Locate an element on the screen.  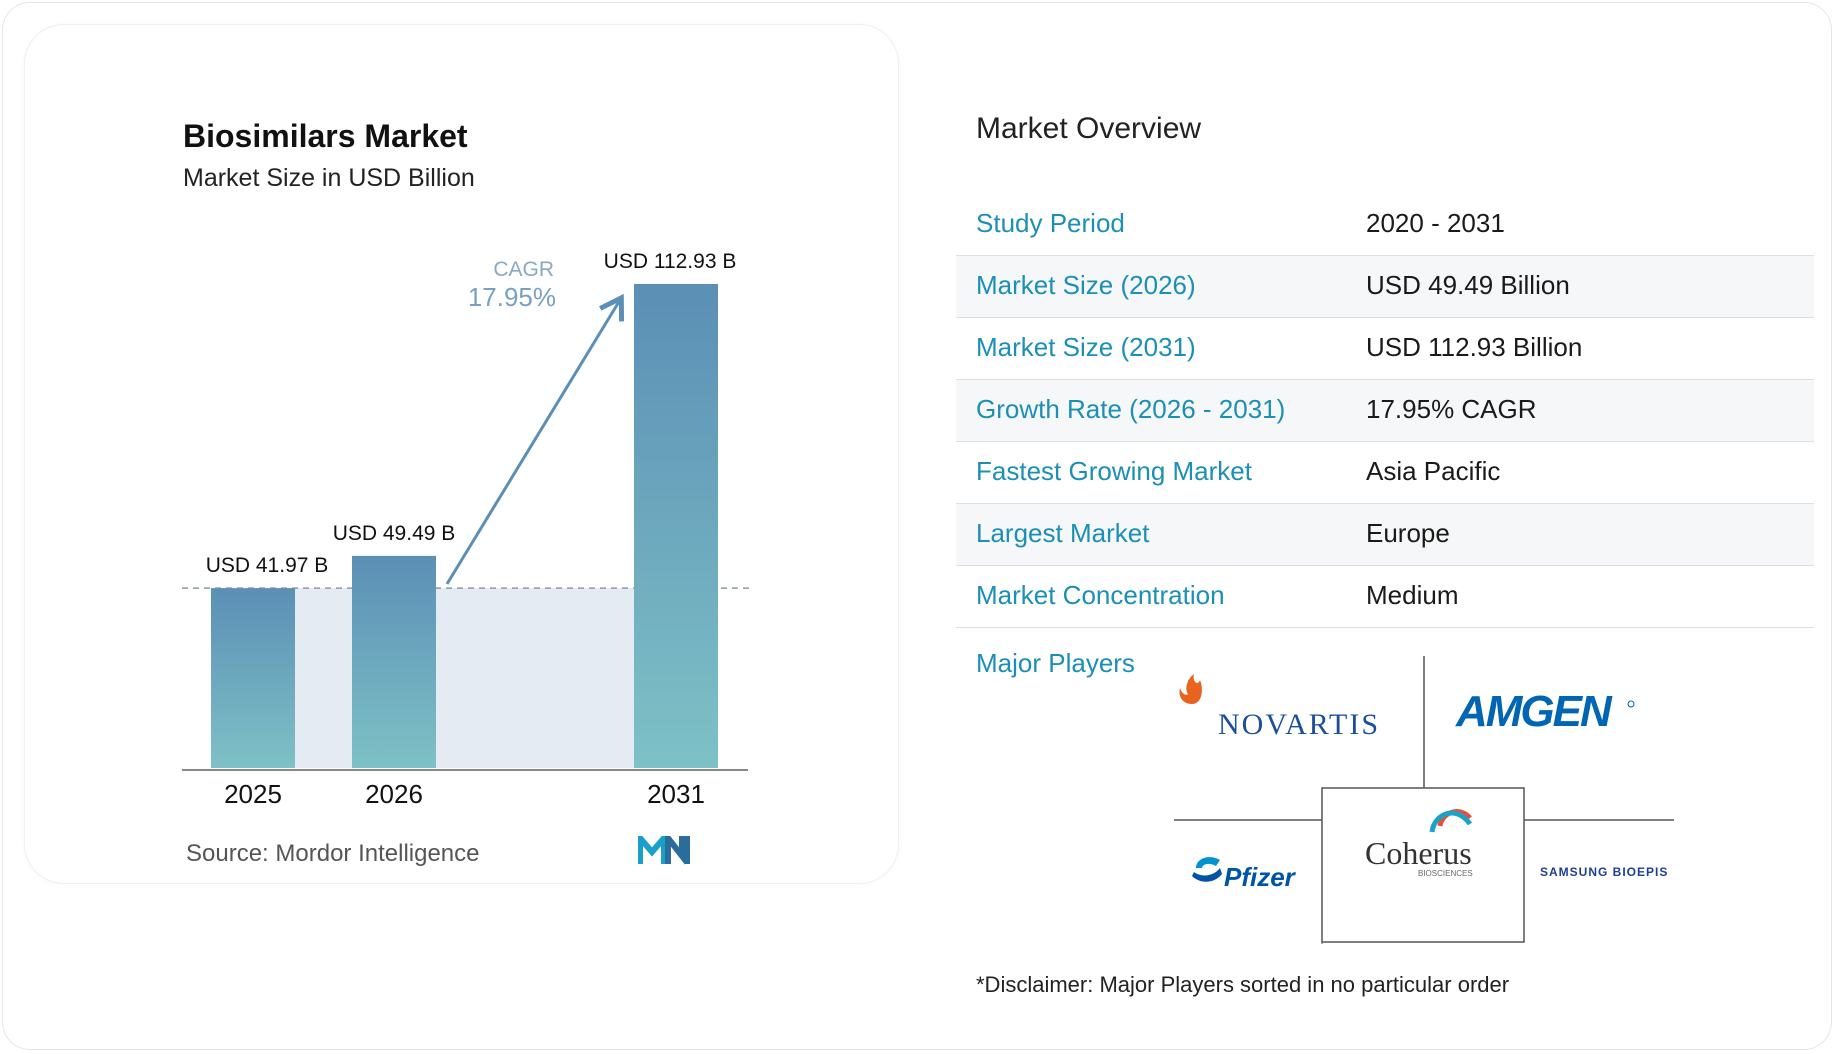
source-label: Source: is located at coordinates (227, 853).